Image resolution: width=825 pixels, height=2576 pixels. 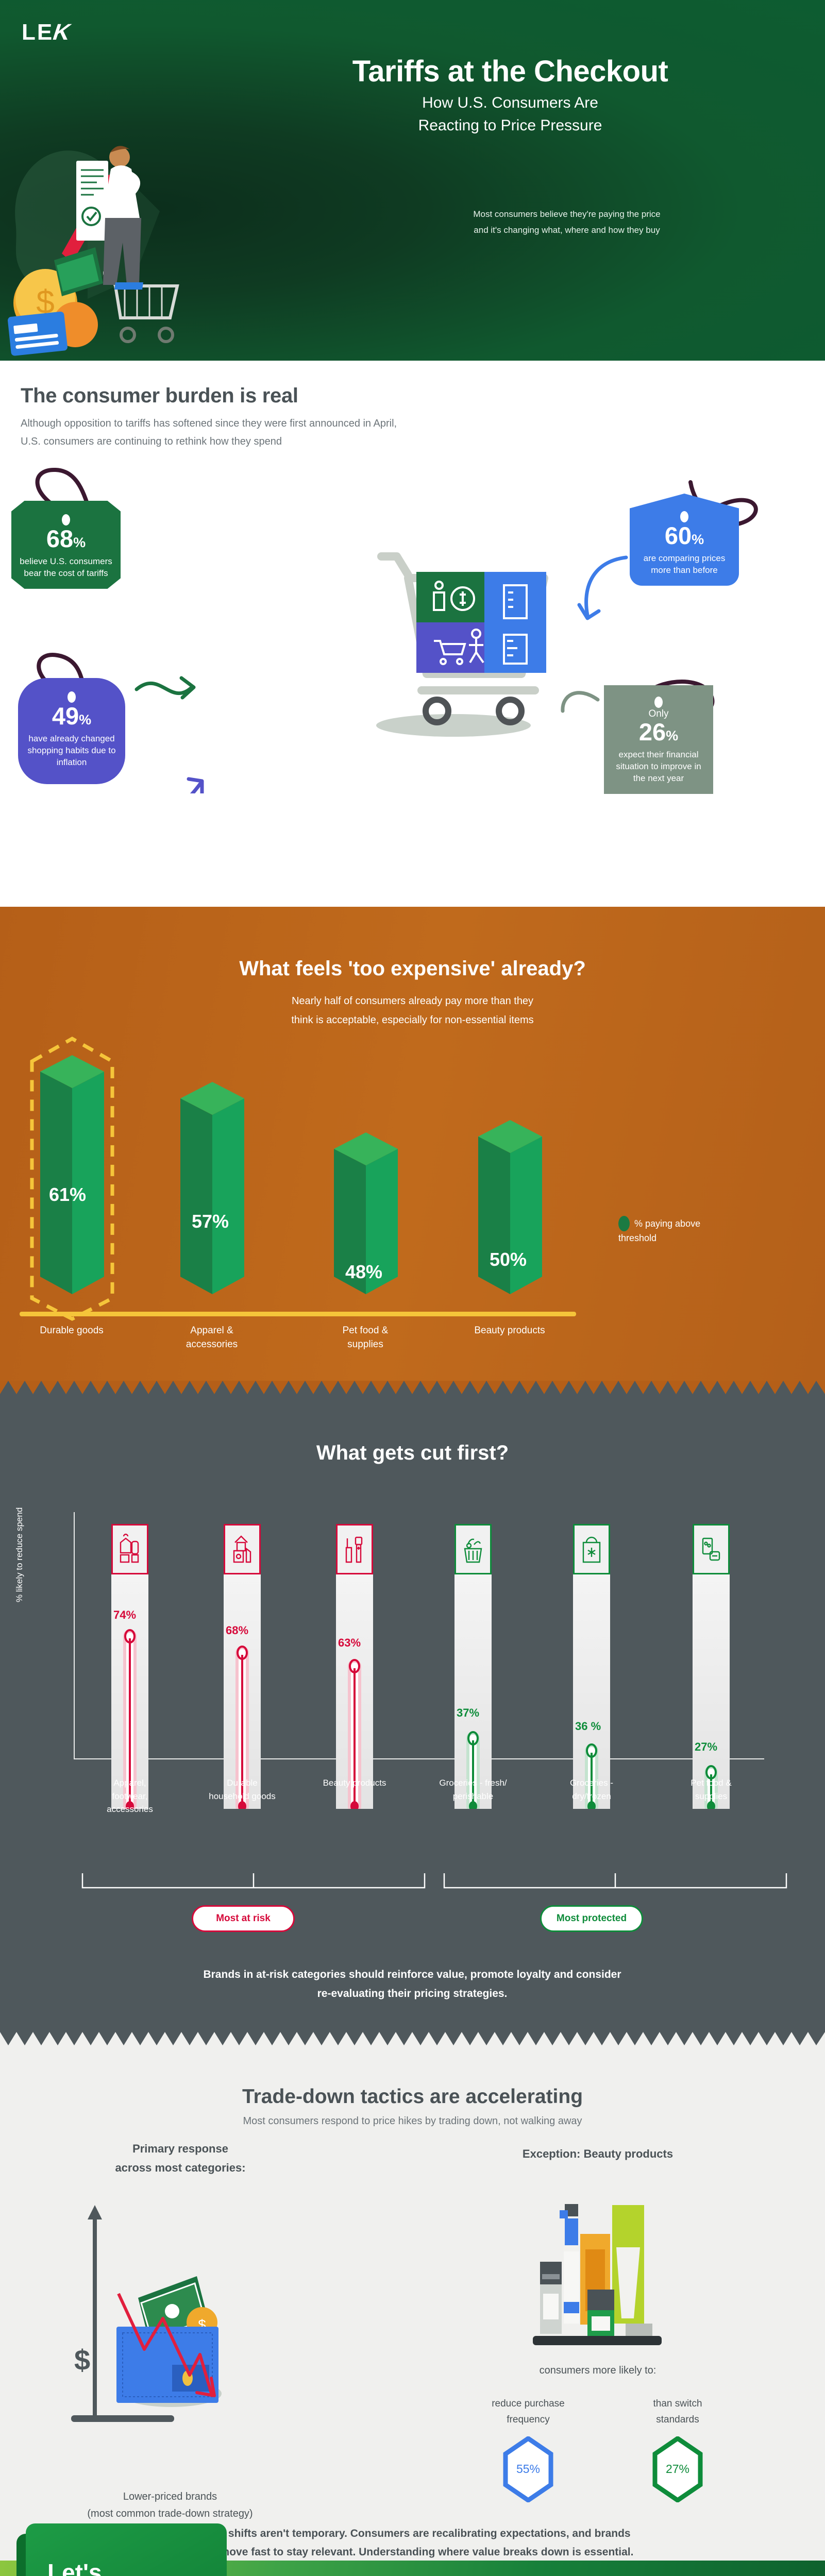 What do you see at coordinates (591, 1549) in the screenshot?
I see `frozen-bag-icon` at bounding box center [591, 1549].